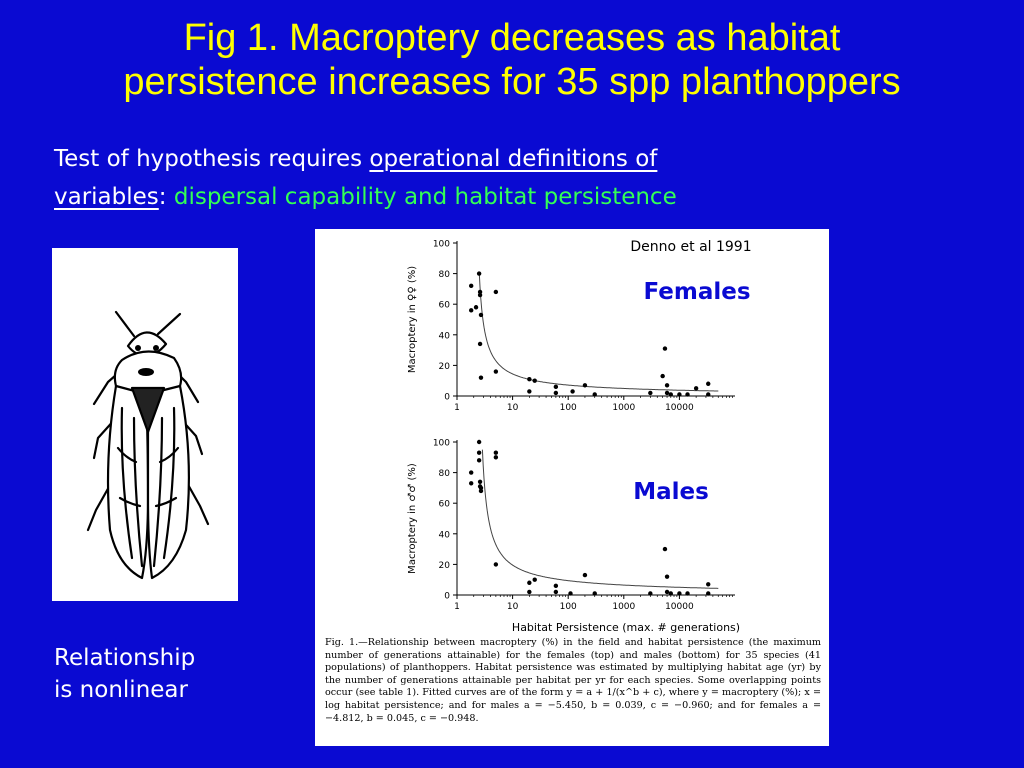 The image size is (1024, 768). I want to click on intro-plain: Test of hypothesis requires, so click(212, 159).